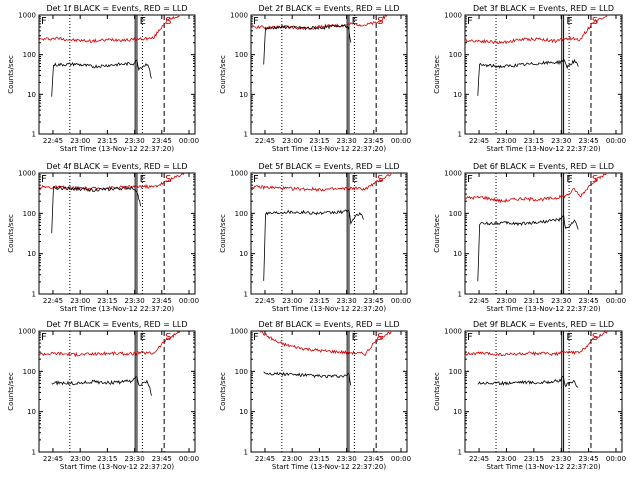 The width and height of the screenshot is (640, 480). What do you see at coordinates (328, 166) in the screenshot?
I see `panel-title: Det 5f BLACK = Events, RED = LLD` at bounding box center [328, 166].